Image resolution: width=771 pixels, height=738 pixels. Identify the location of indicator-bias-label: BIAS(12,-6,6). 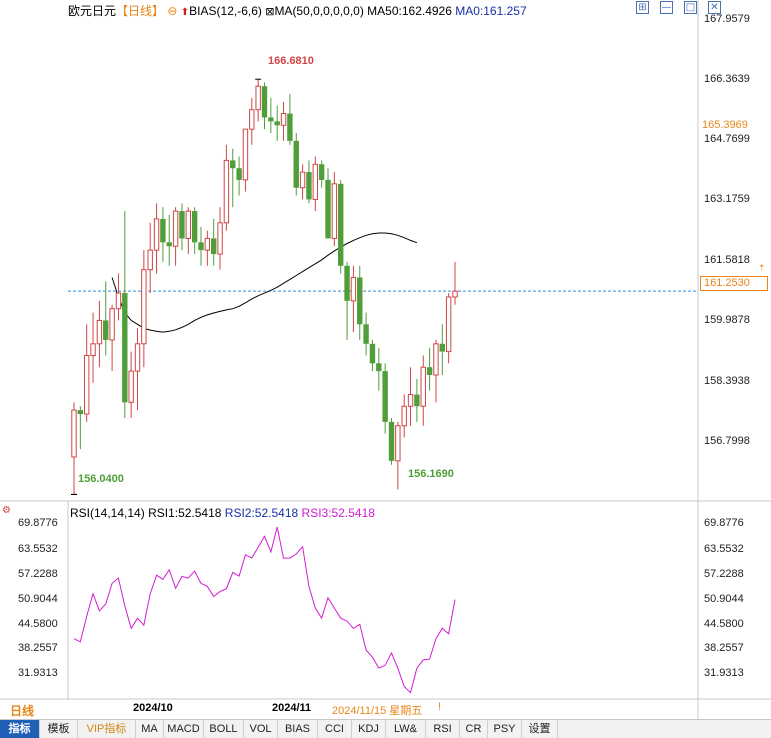
(225, 11).